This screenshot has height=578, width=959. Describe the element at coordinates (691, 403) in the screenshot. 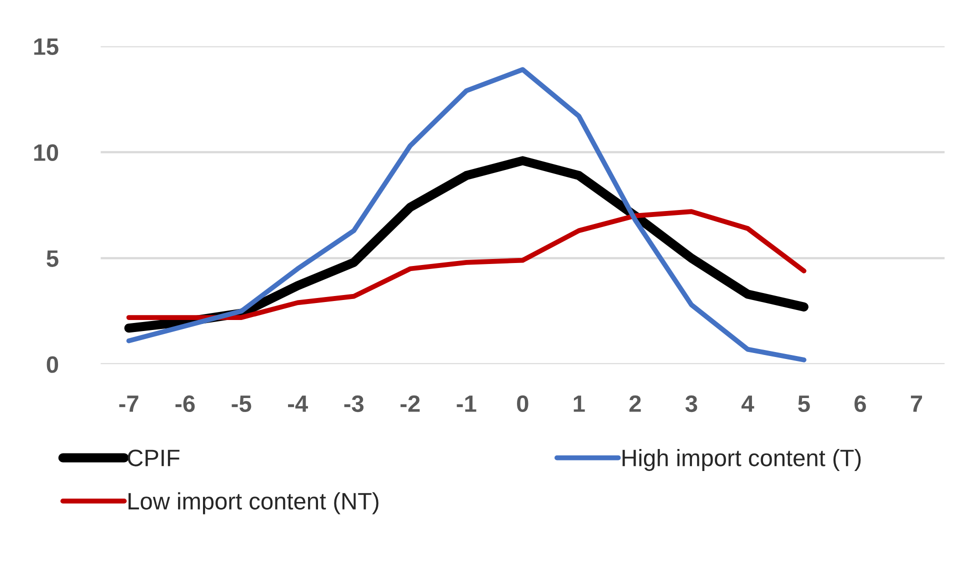

I see `x-tick-label: 3` at that location.